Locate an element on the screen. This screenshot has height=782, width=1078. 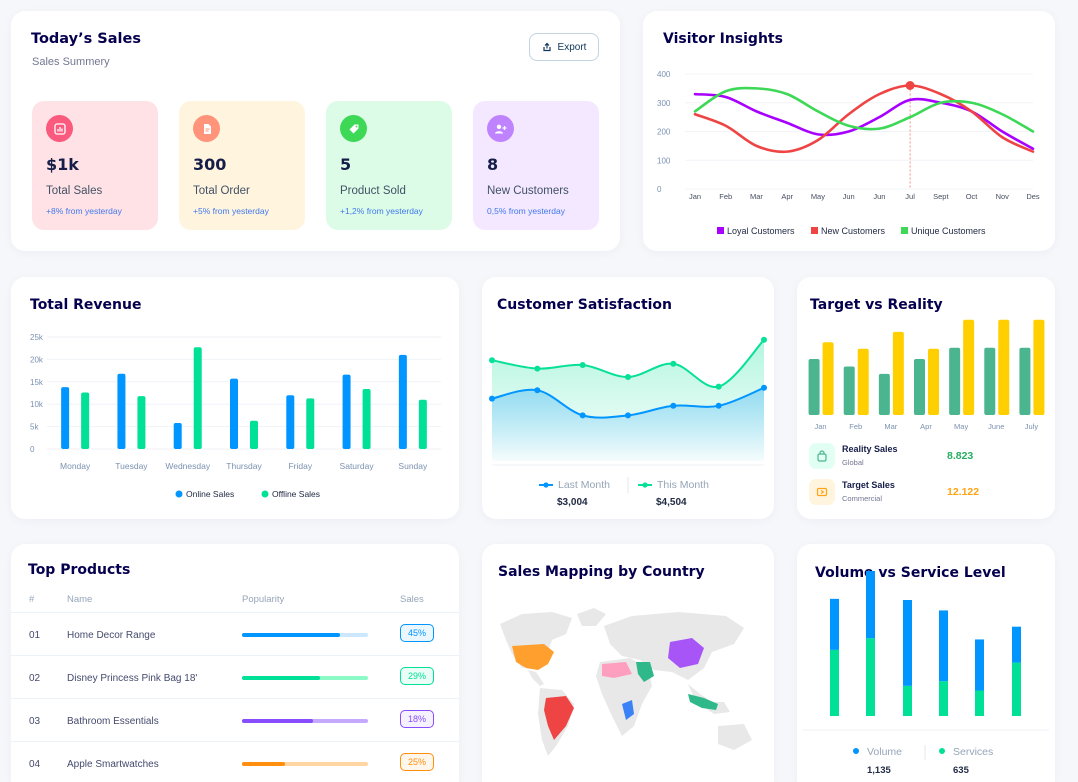
x-tick-label: July is located at coordinates (1032, 426).